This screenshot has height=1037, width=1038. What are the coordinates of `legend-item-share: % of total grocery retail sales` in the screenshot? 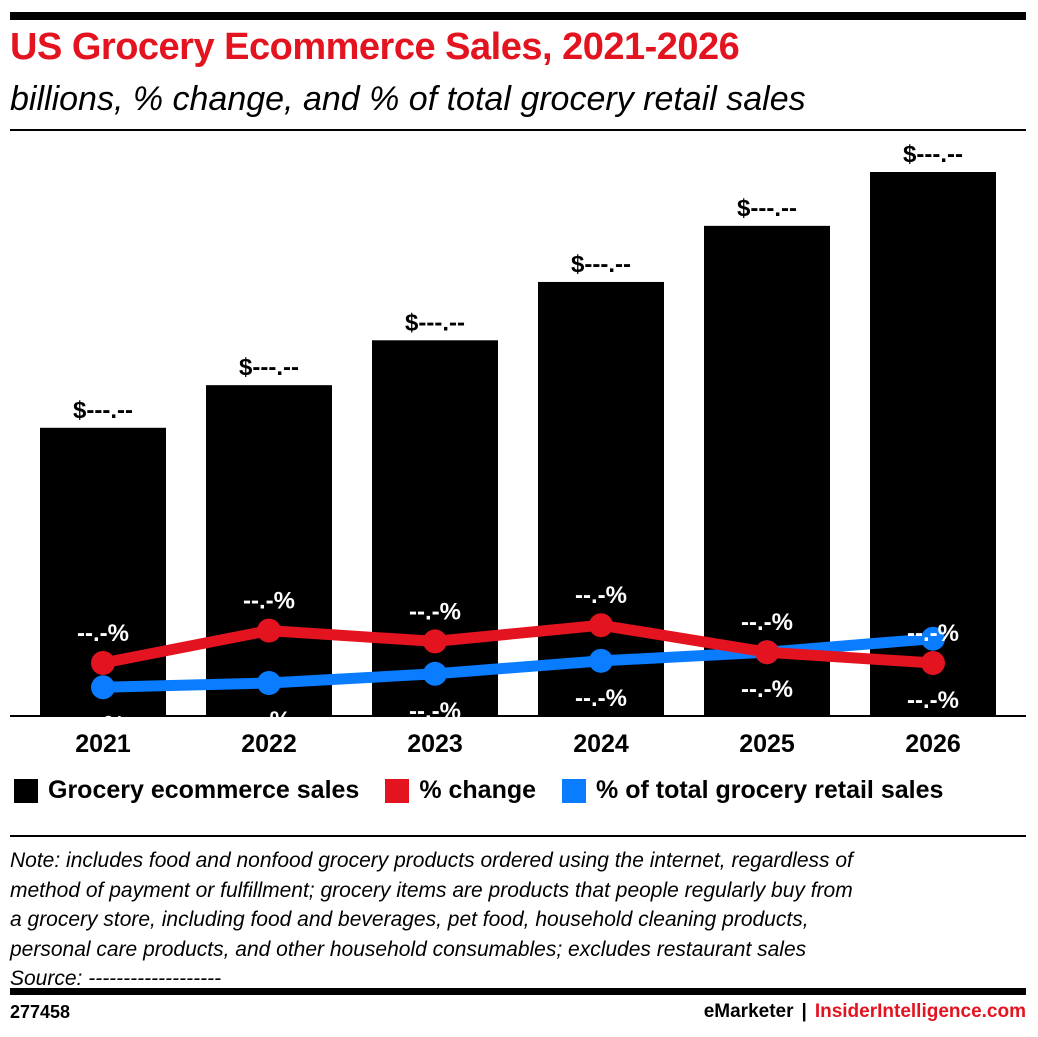 It's located at (752, 790).